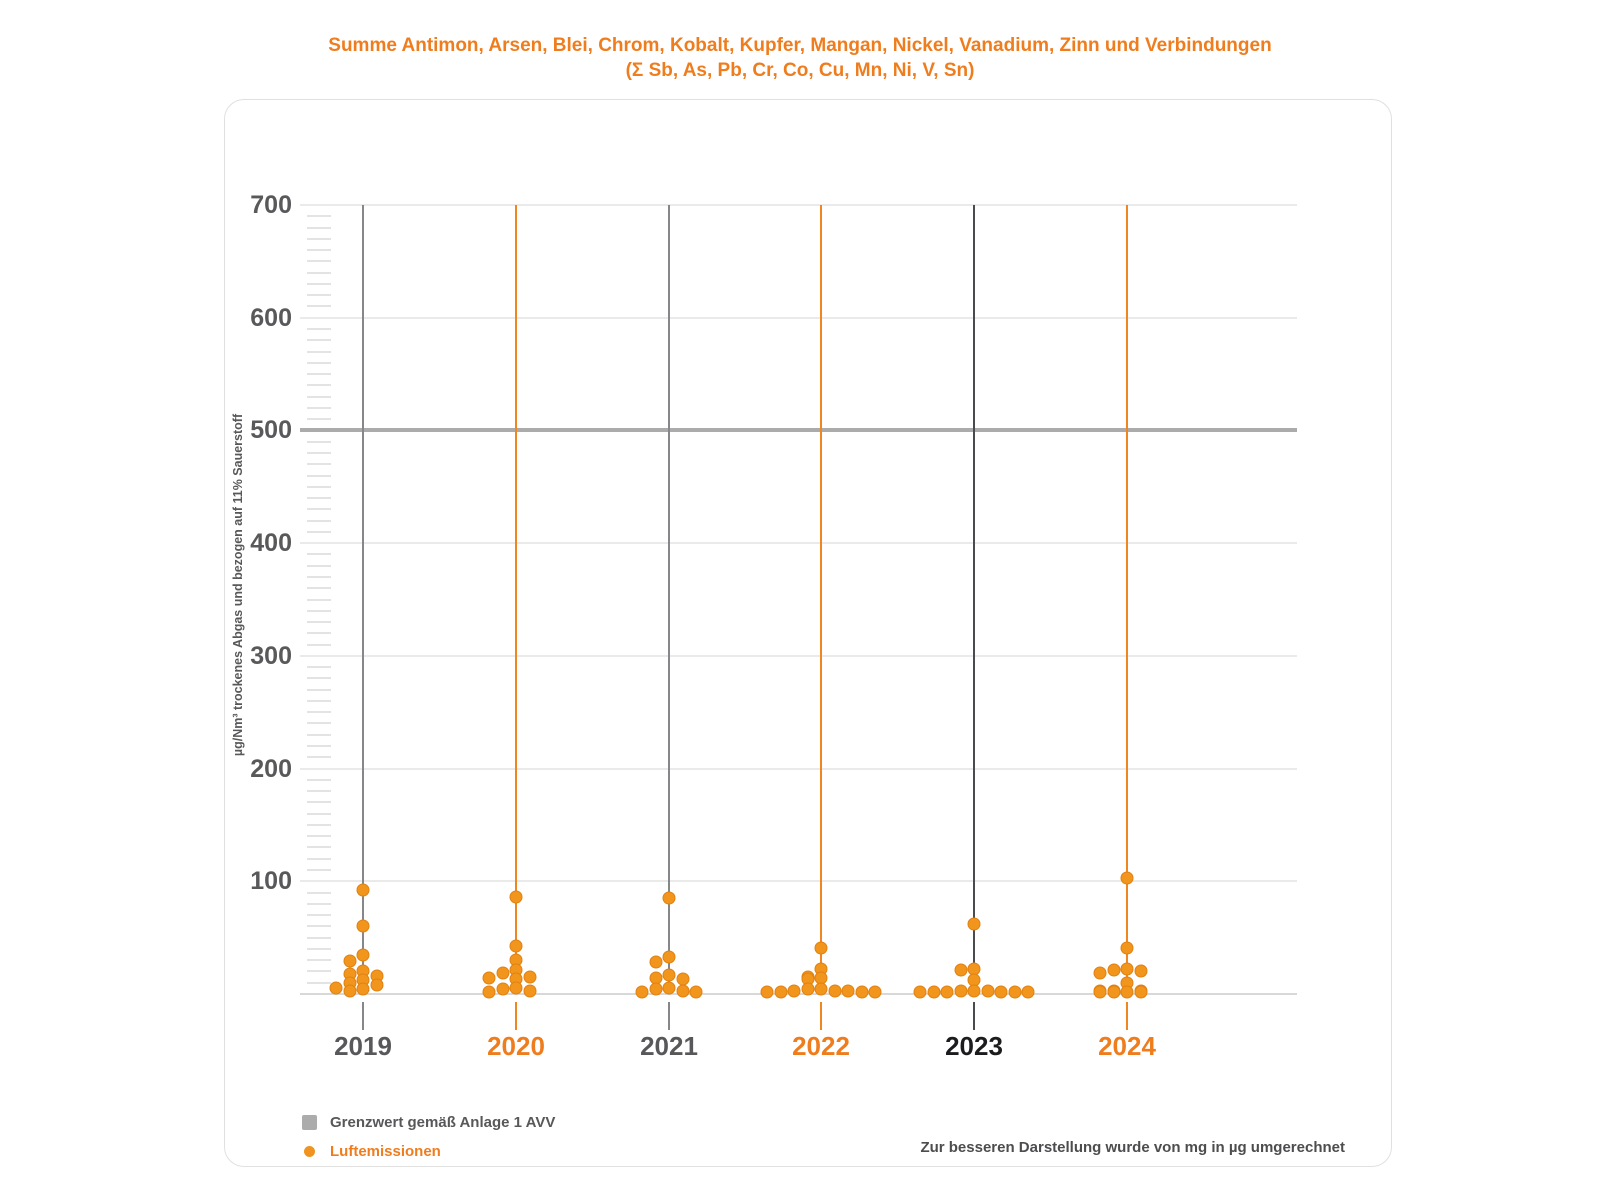  Describe the element at coordinates (271, 543) in the screenshot. I see `y-tick-label-400: 400` at that location.